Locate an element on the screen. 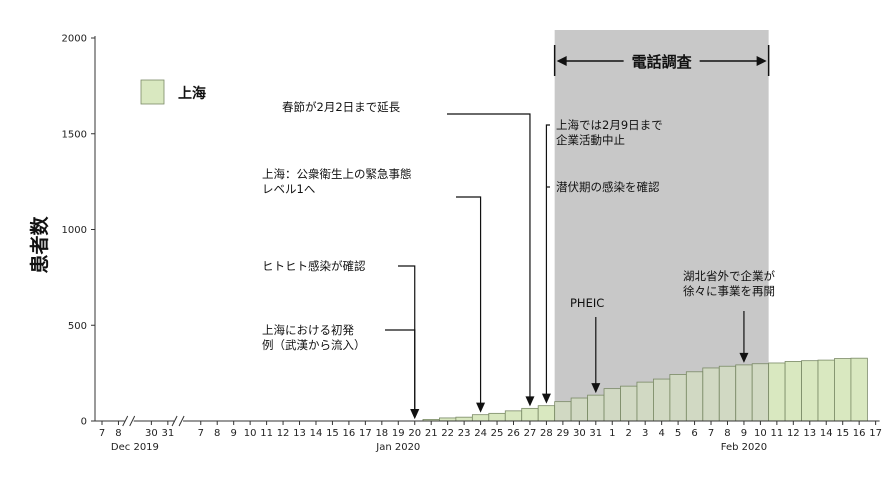 Image resolution: width=895 pixels, height=485 pixels. bar-layer is located at coordinates (645, 389).